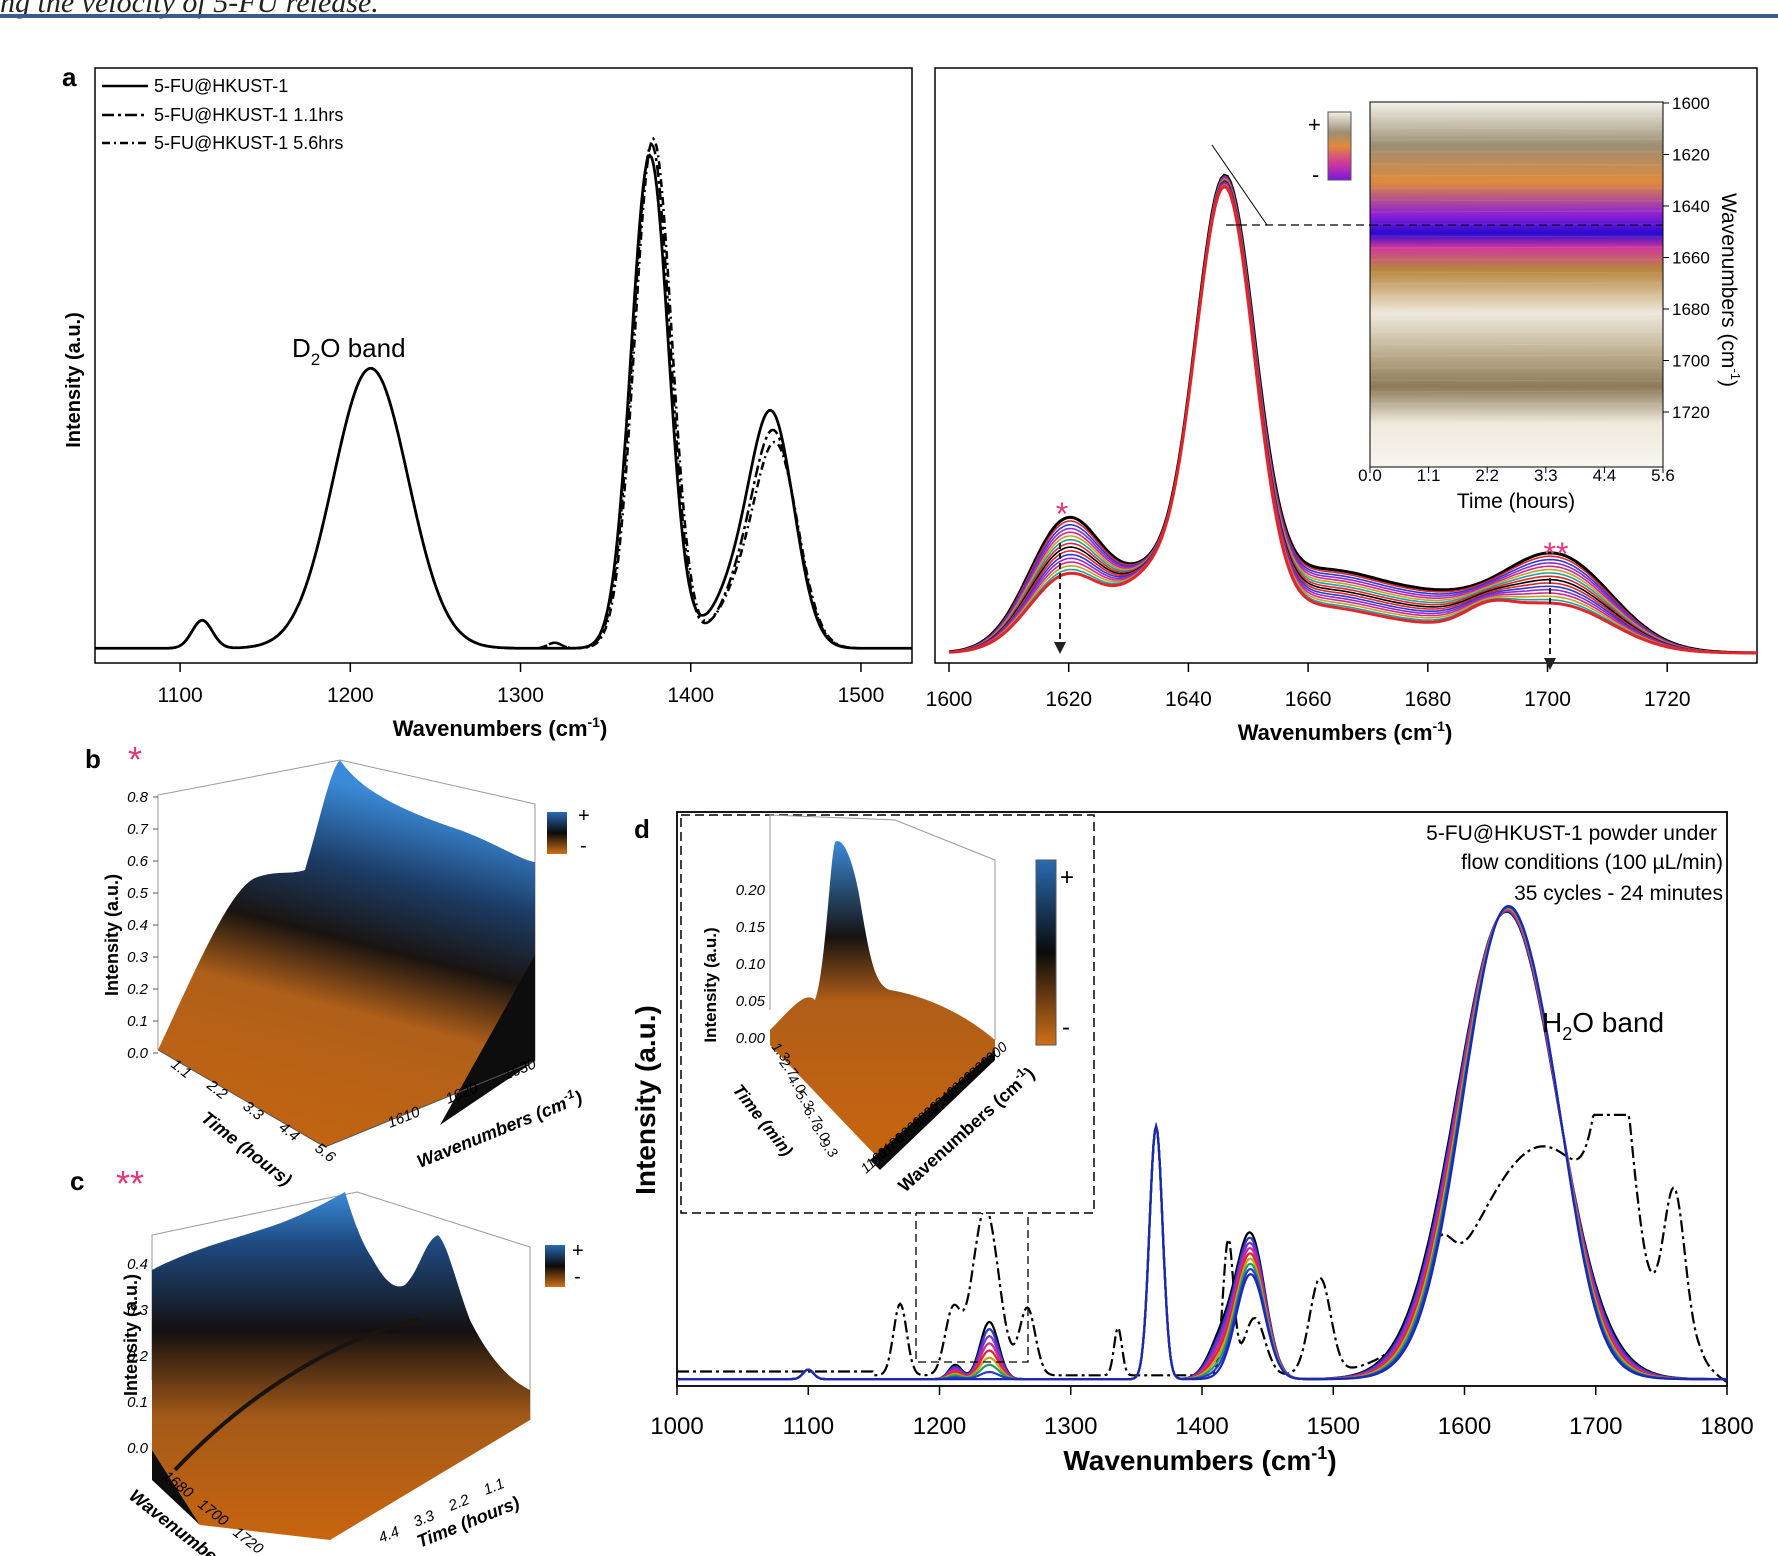  Describe the element at coordinates (137, 925) in the screenshot. I see `surface-b-z-tick-label: 0.4` at that location.